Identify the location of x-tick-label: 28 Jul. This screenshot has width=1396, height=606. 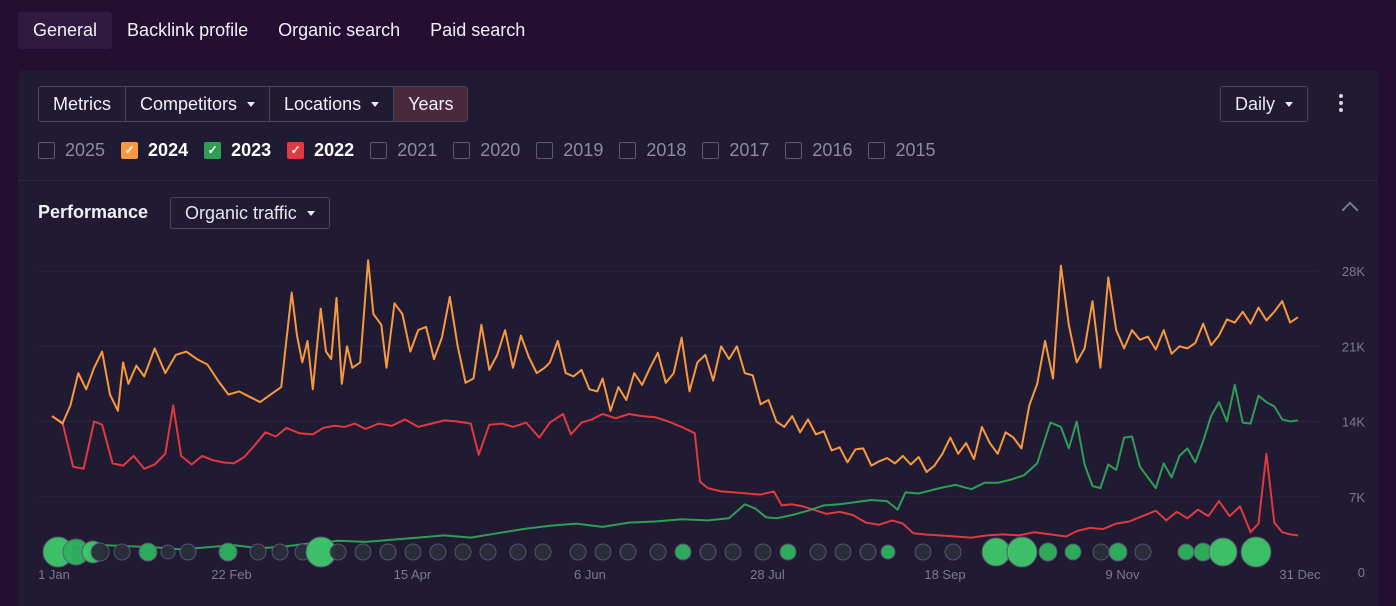
(767, 574).